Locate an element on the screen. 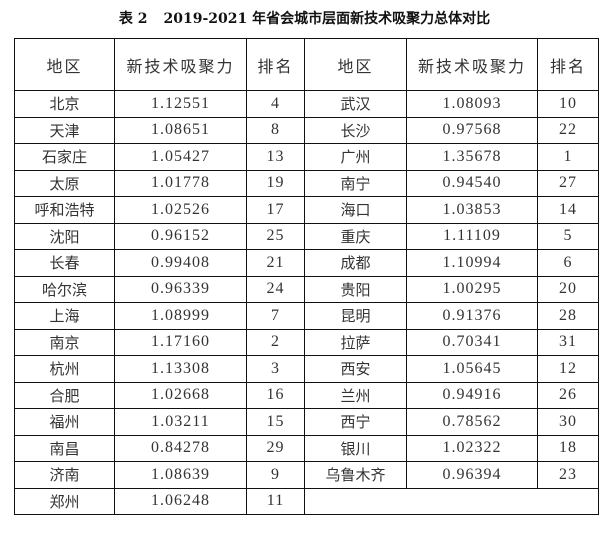 The height and width of the screenshot is (533, 609). table-row: 北京 1.12551 4 武汉 1.08093 10 is located at coordinates (306, 104).